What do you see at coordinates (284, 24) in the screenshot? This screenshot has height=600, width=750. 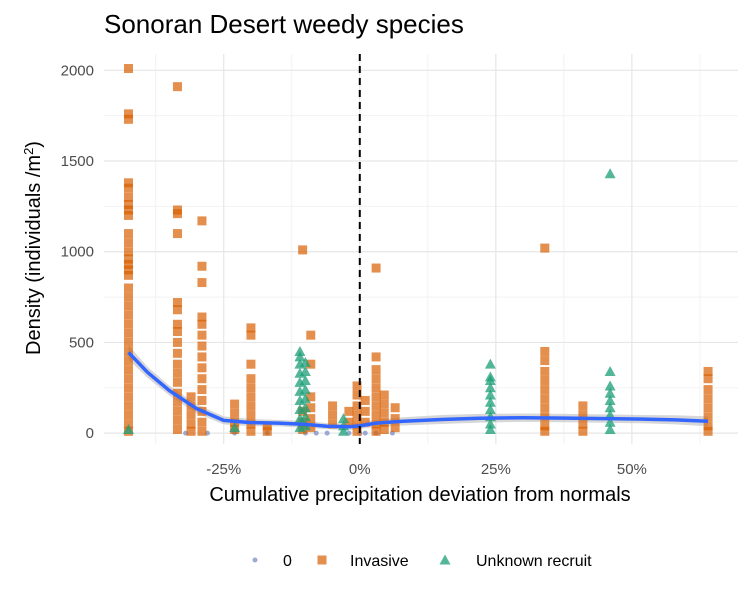 I see `chart-title: Sonoran Desert weedy species` at bounding box center [284, 24].